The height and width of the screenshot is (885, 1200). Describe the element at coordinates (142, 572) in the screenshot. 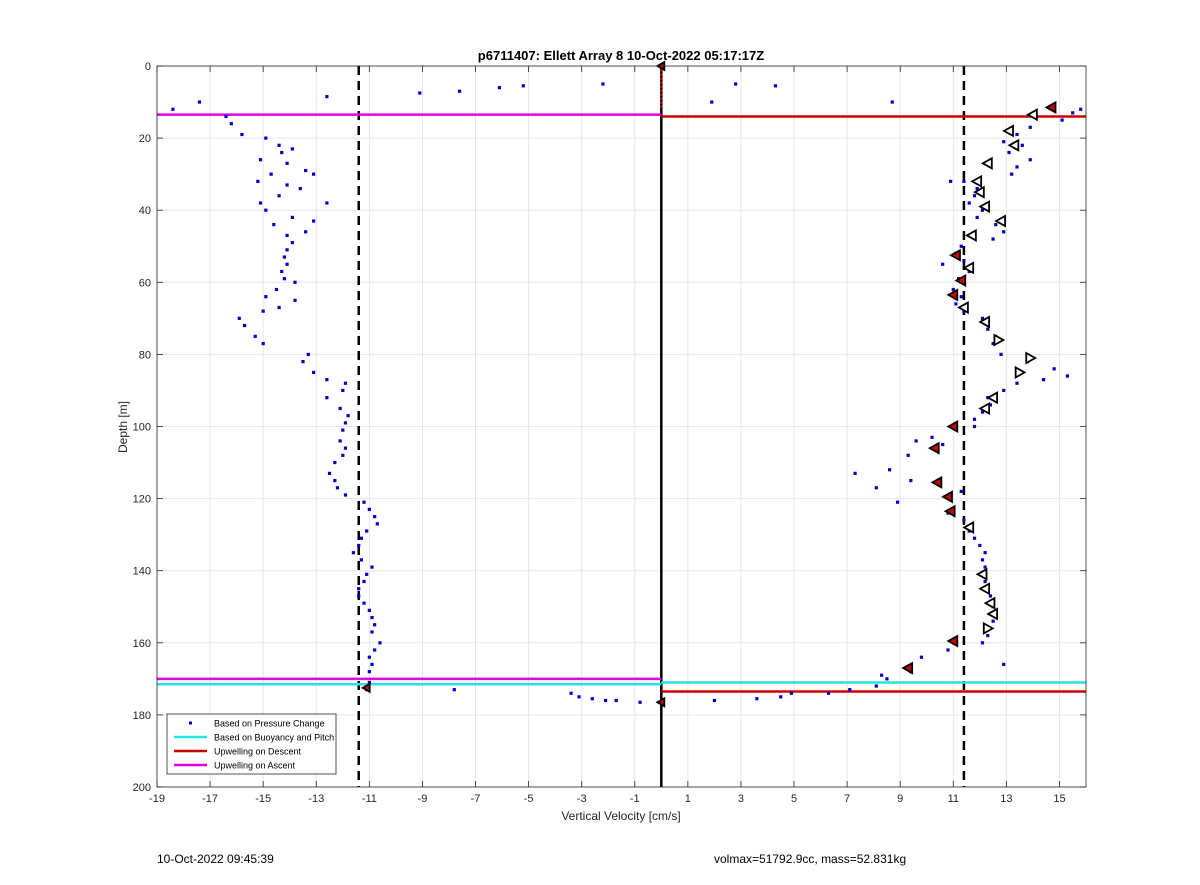

I see `y-tick-label: 140` at that location.